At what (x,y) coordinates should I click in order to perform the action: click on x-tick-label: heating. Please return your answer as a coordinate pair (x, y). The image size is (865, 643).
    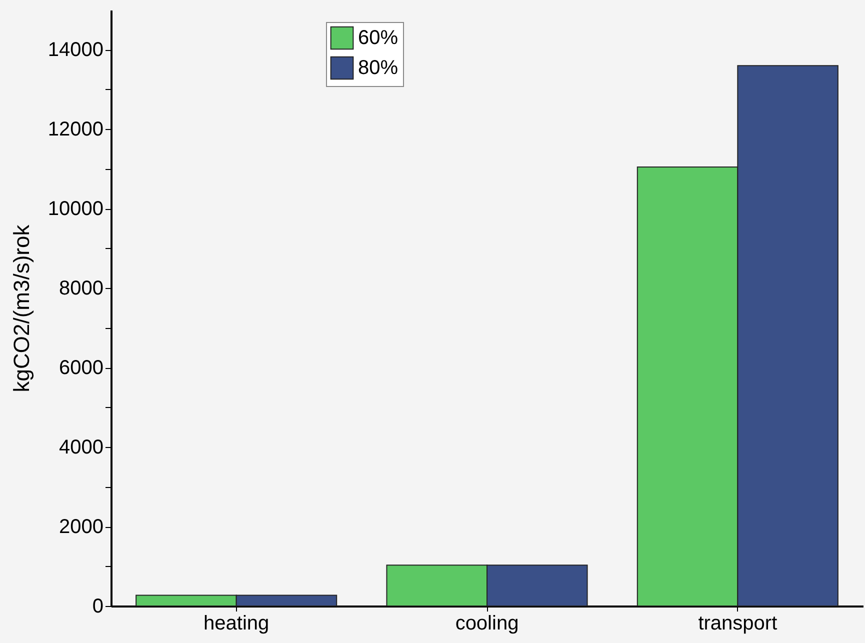
    Looking at the image, I should click on (237, 623).